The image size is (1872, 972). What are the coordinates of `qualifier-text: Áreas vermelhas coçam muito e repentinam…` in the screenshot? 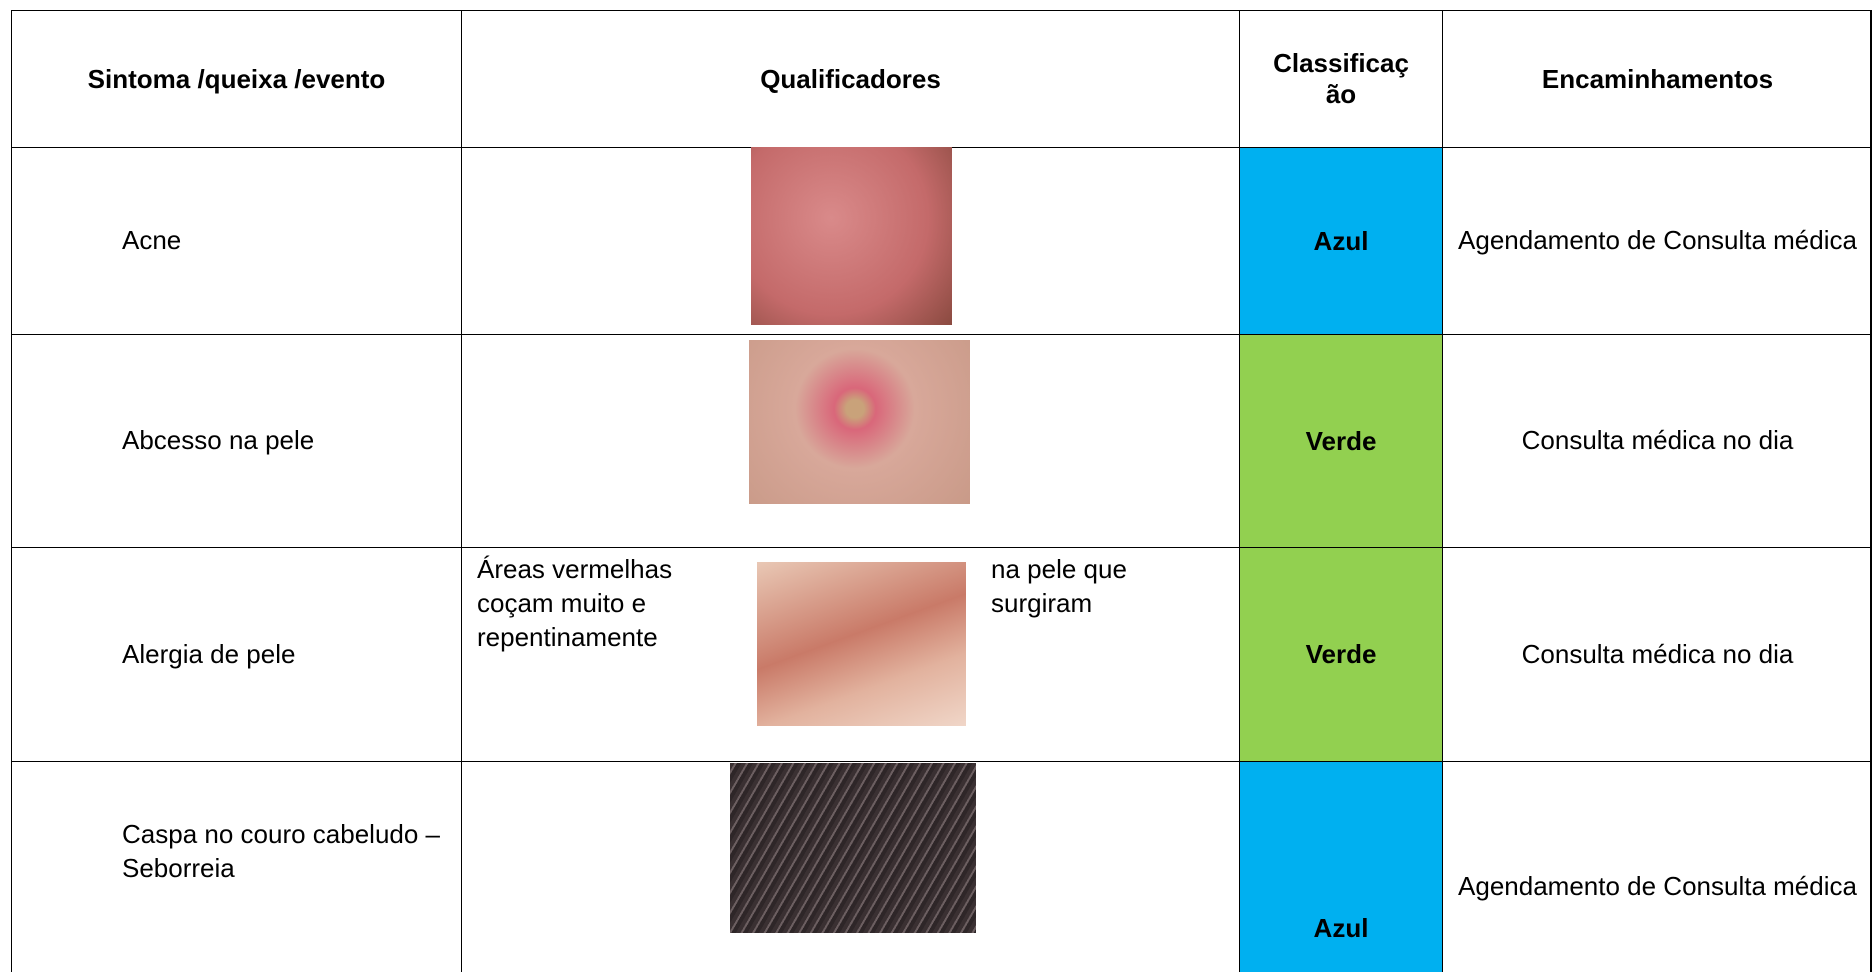 It's located at (575, 603).